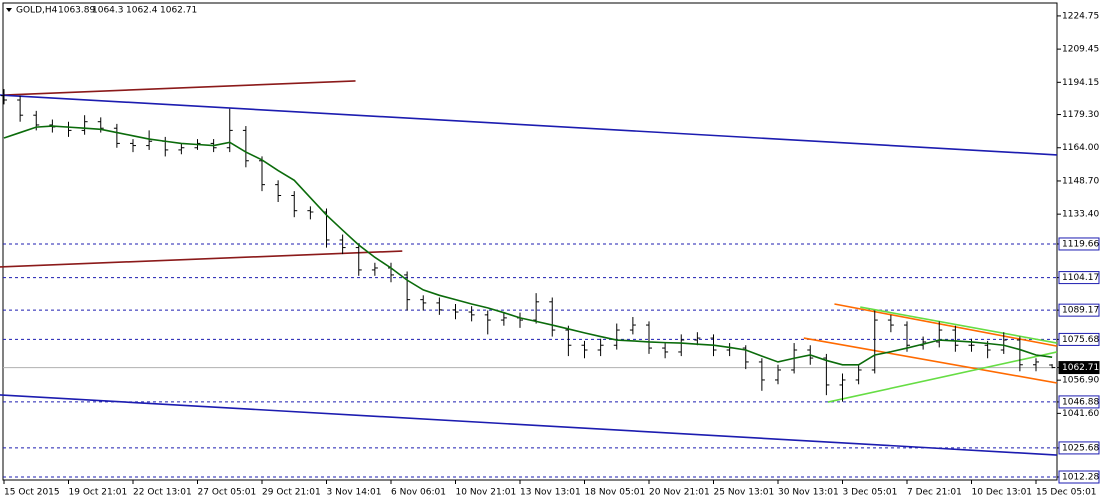 The image size is (1100, 504). I want to click on x-tick-label: 3 Nov 14:01, so click(354, 493).